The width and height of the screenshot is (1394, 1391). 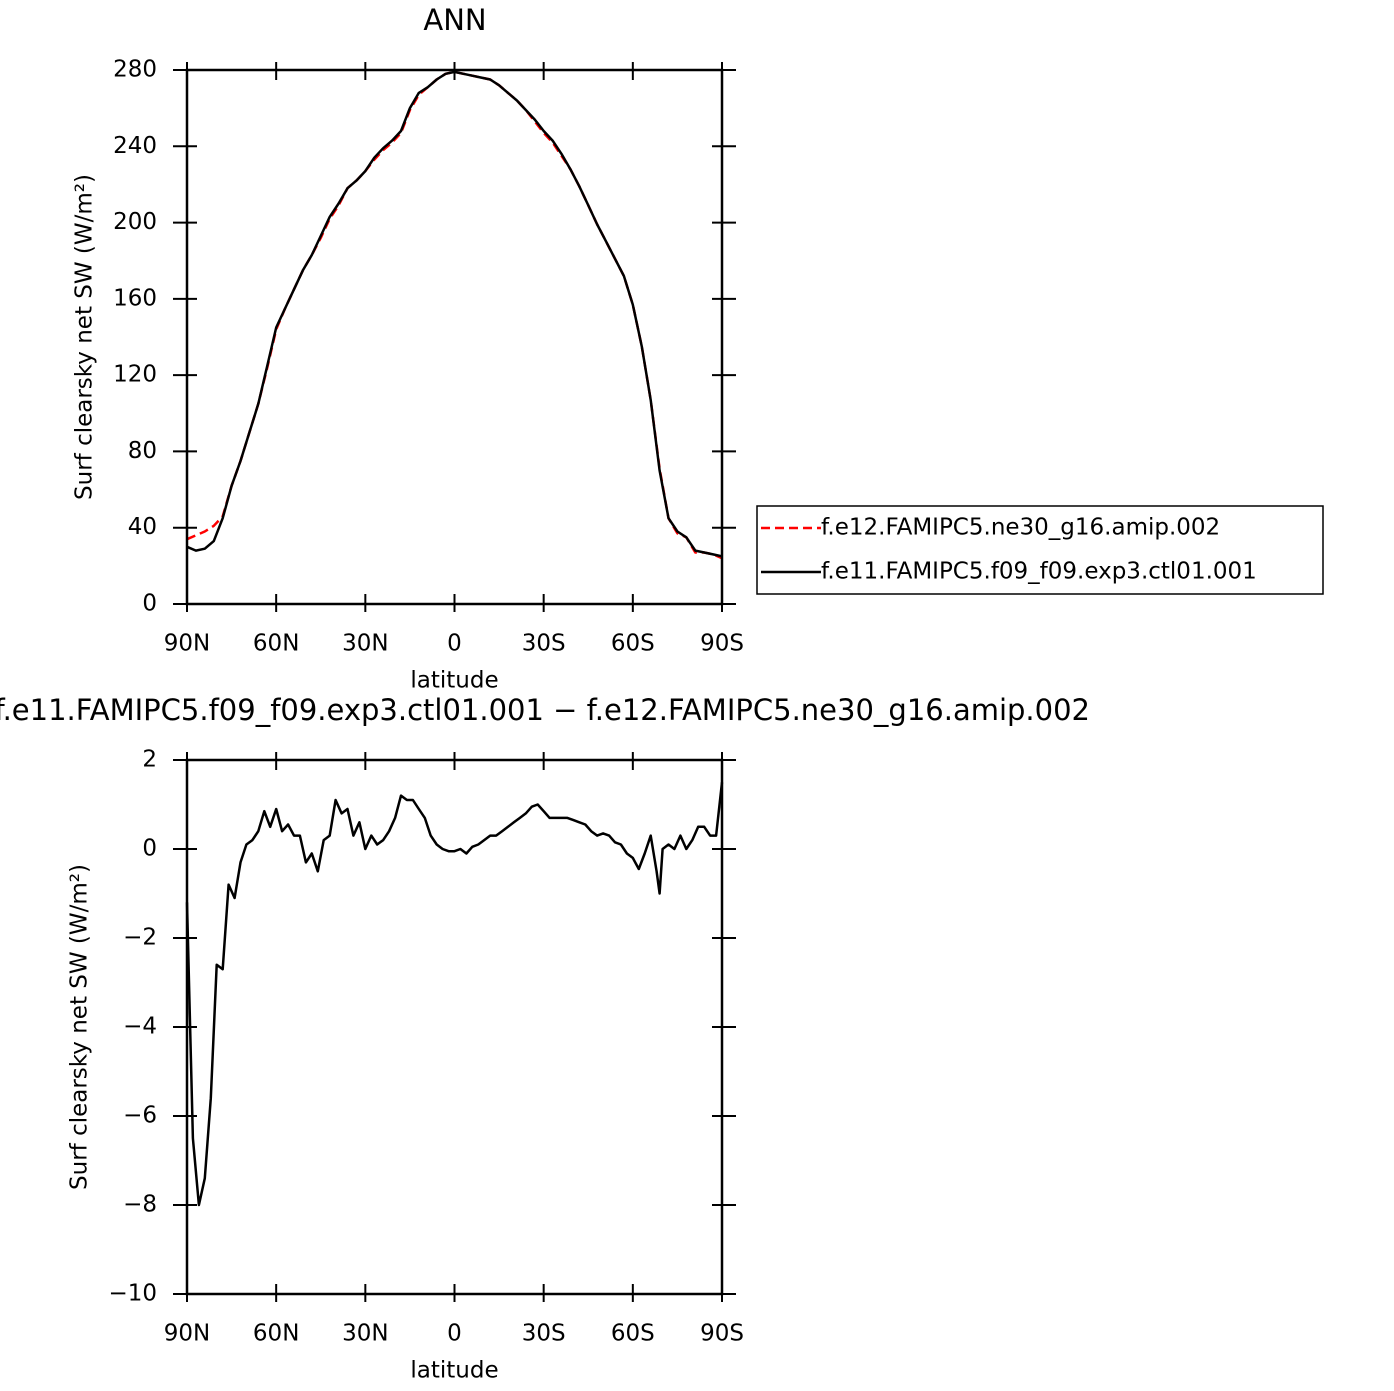 I want to click on y-tick-label: −8, so click(x=140, y=1205).